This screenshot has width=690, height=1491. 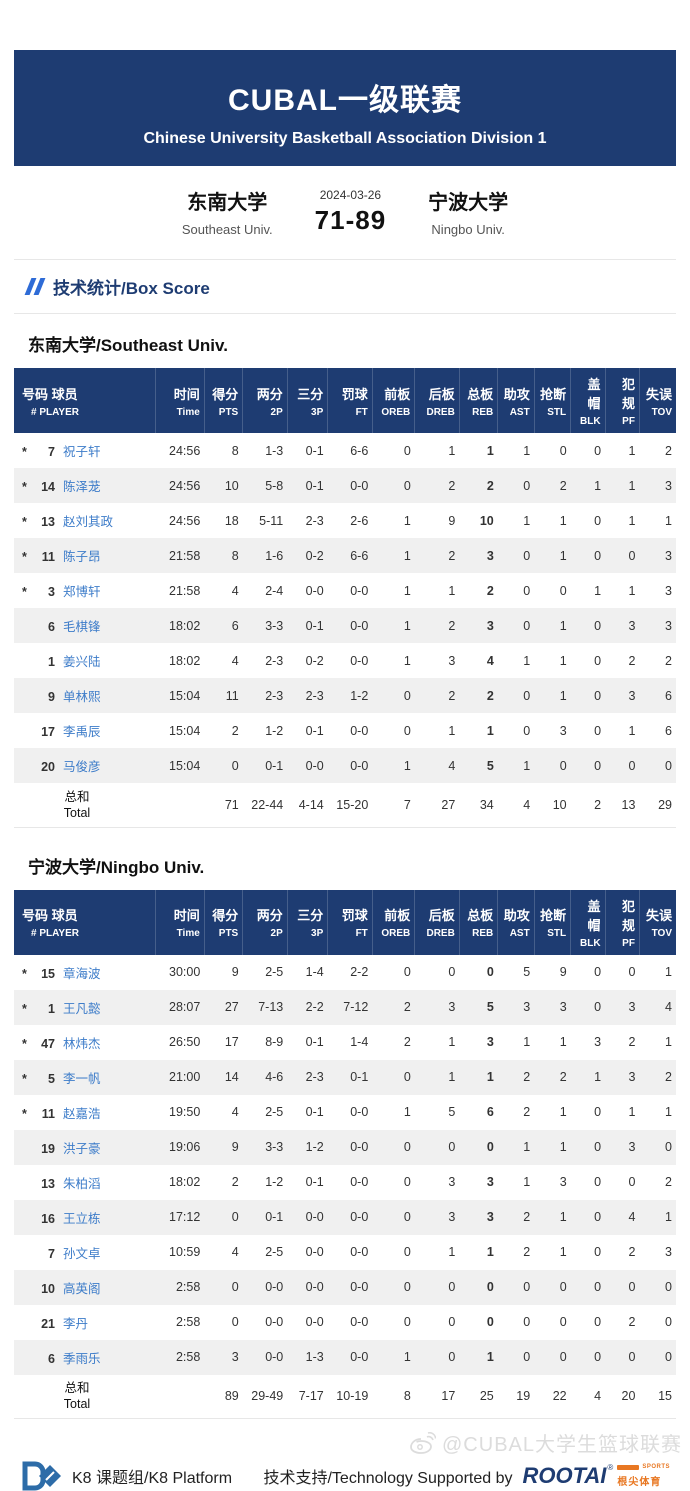 I want to click on column-label-cn: 失误, so click(x=658, y=915).